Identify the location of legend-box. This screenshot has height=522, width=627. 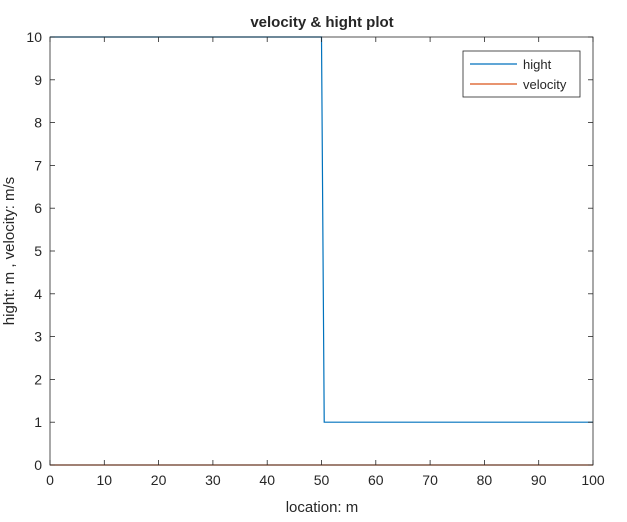
(521, 74).